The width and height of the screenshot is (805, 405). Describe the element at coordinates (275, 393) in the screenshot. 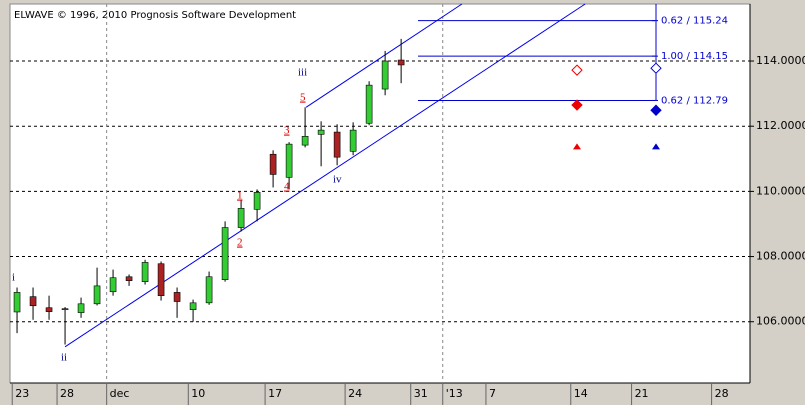

I see `x-tick-label: 17` at that location.